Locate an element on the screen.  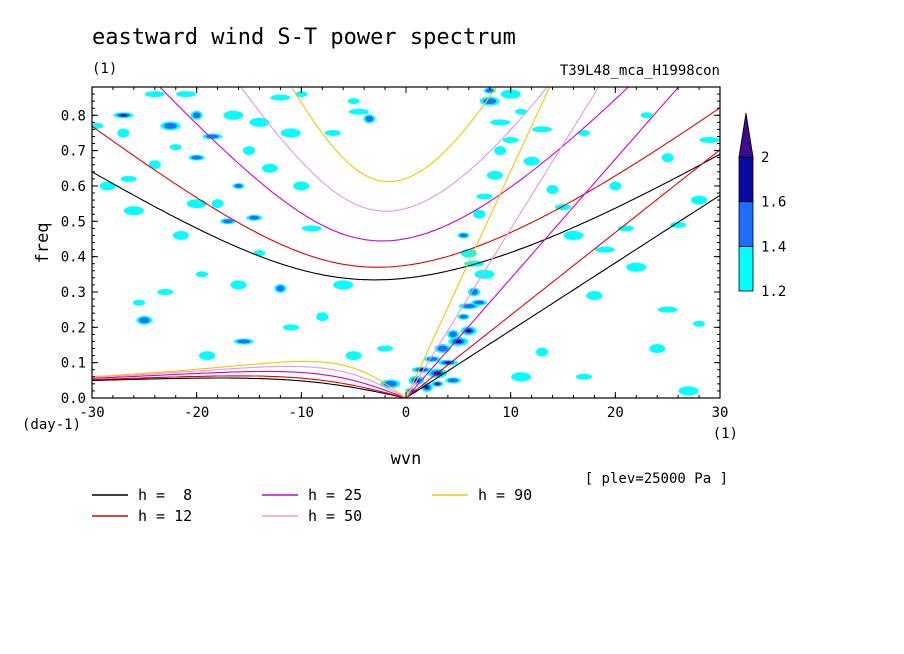
y-tick-label: 0.8 is located at coordinates (73, 116).